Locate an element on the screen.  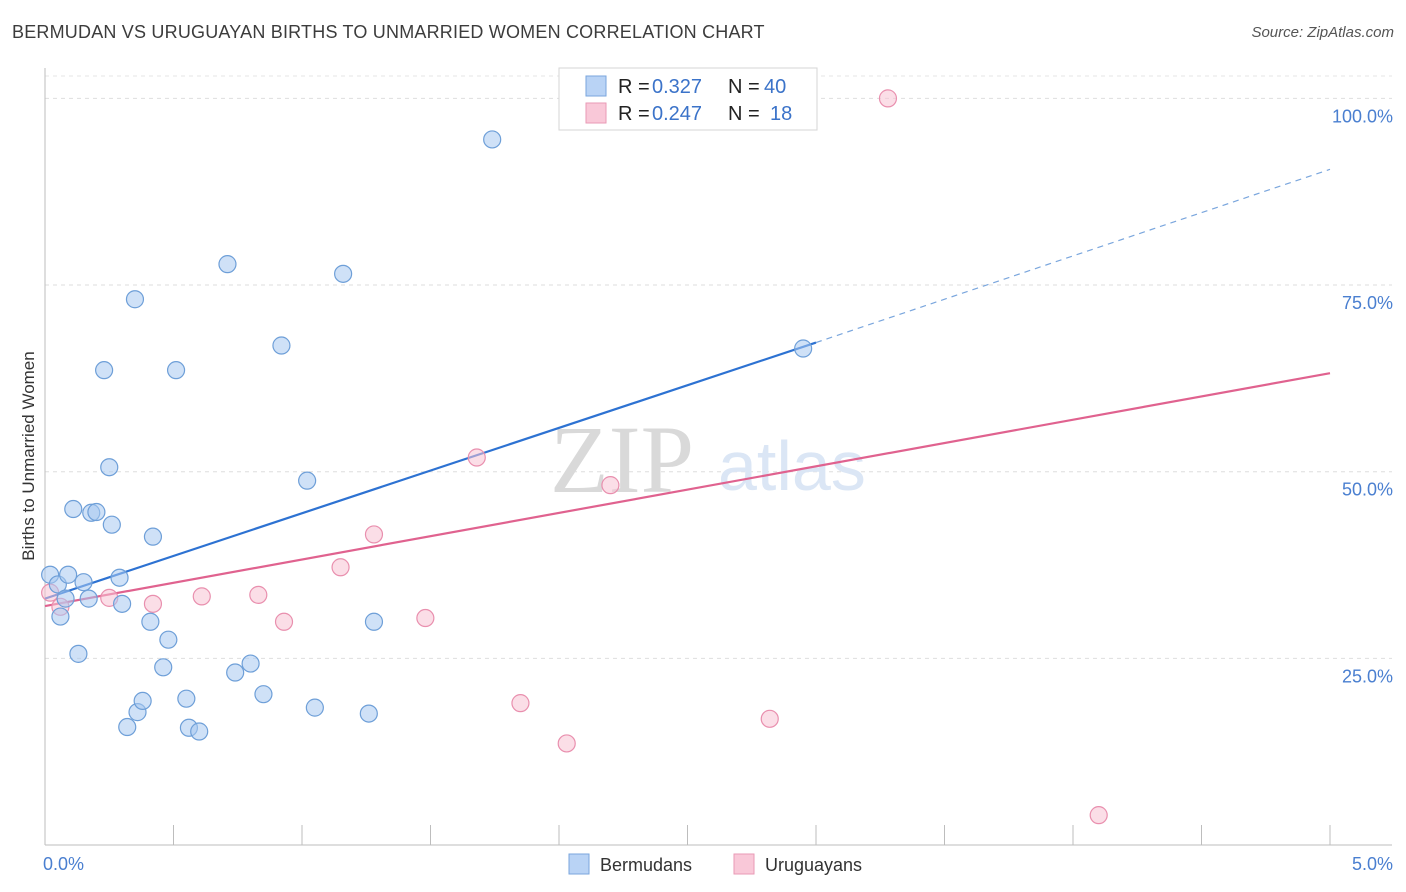
legend-n-label-2: N = is located at coordinates (744, 114).